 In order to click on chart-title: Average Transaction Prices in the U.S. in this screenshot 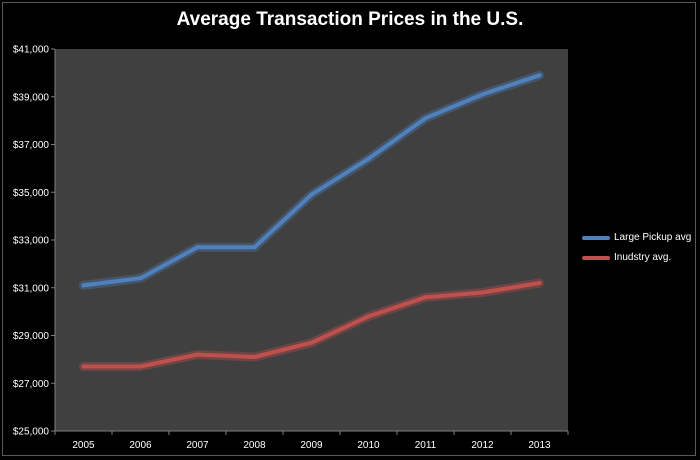, I will do `click(350, 19)`.